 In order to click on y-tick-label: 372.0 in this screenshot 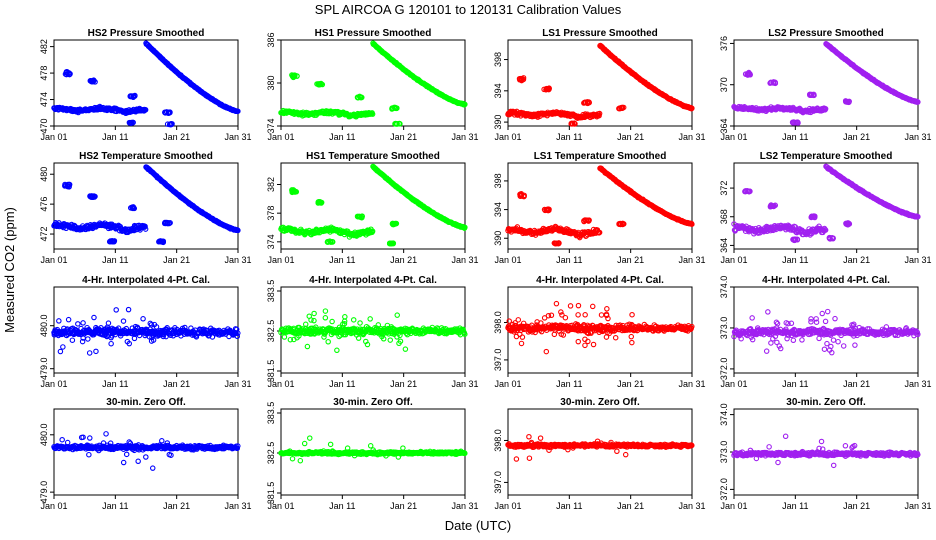, I will do `click(724, 369)`.